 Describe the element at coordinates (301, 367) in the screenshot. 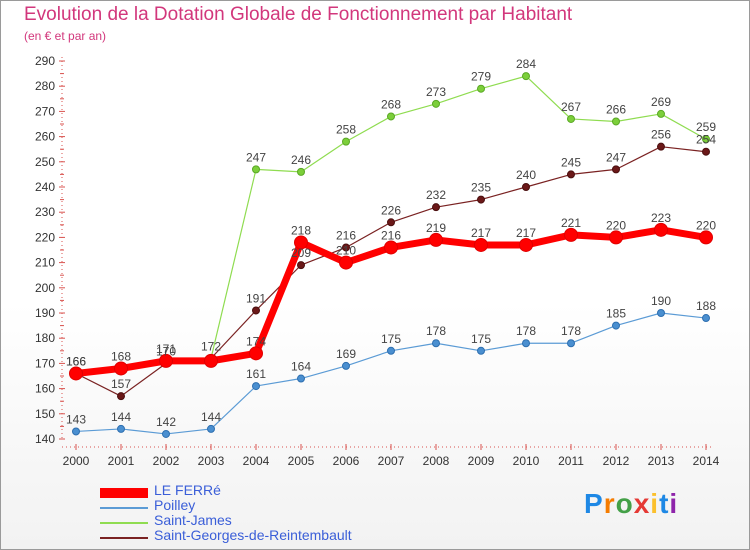

I see `data-label: 164` at that location.